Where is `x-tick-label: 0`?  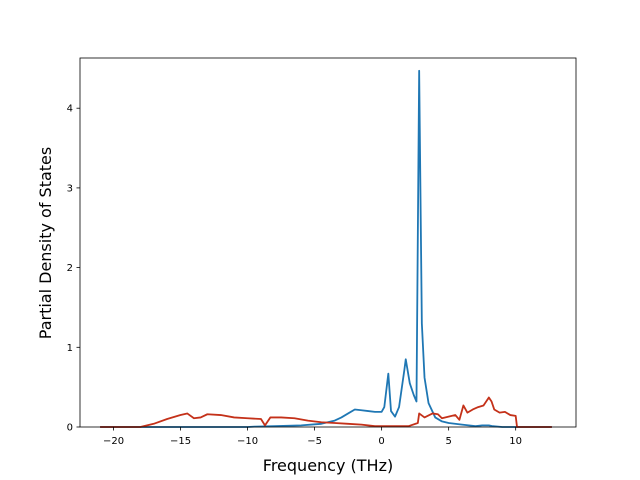 x-tick-label: 0 is located at coordinates (381, 441).